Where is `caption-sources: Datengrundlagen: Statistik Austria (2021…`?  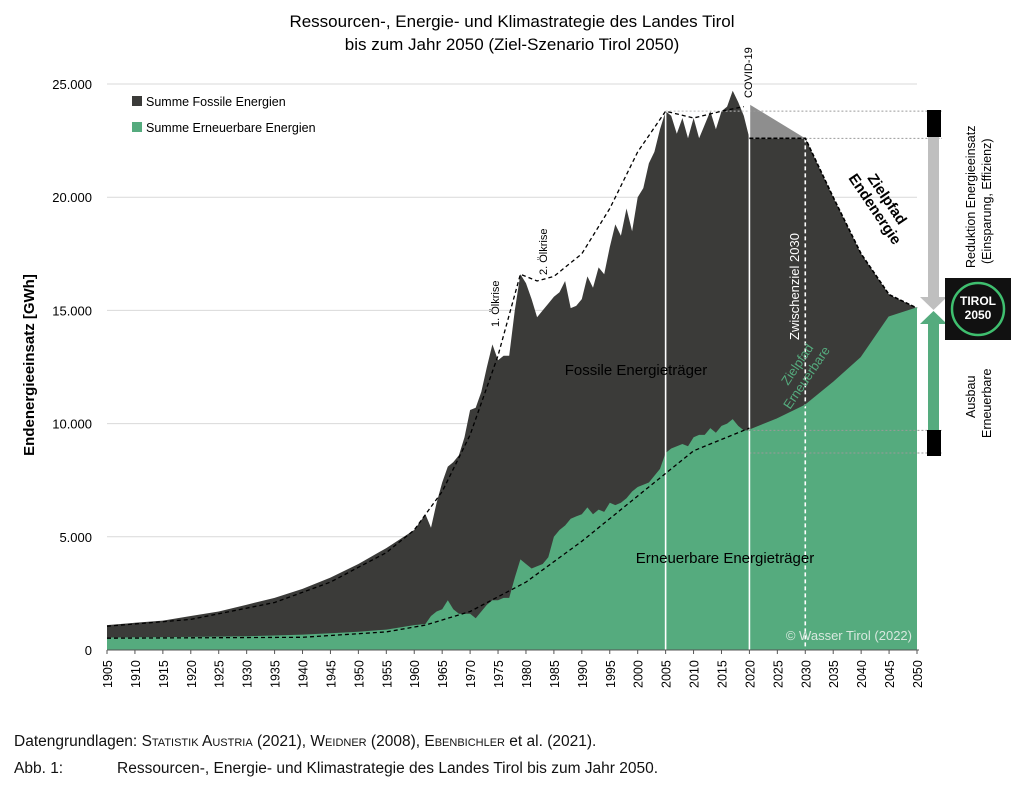
caption-sources: Datengrundlagen: Statistik Austria (2021… is located at coordinates (305, 741).